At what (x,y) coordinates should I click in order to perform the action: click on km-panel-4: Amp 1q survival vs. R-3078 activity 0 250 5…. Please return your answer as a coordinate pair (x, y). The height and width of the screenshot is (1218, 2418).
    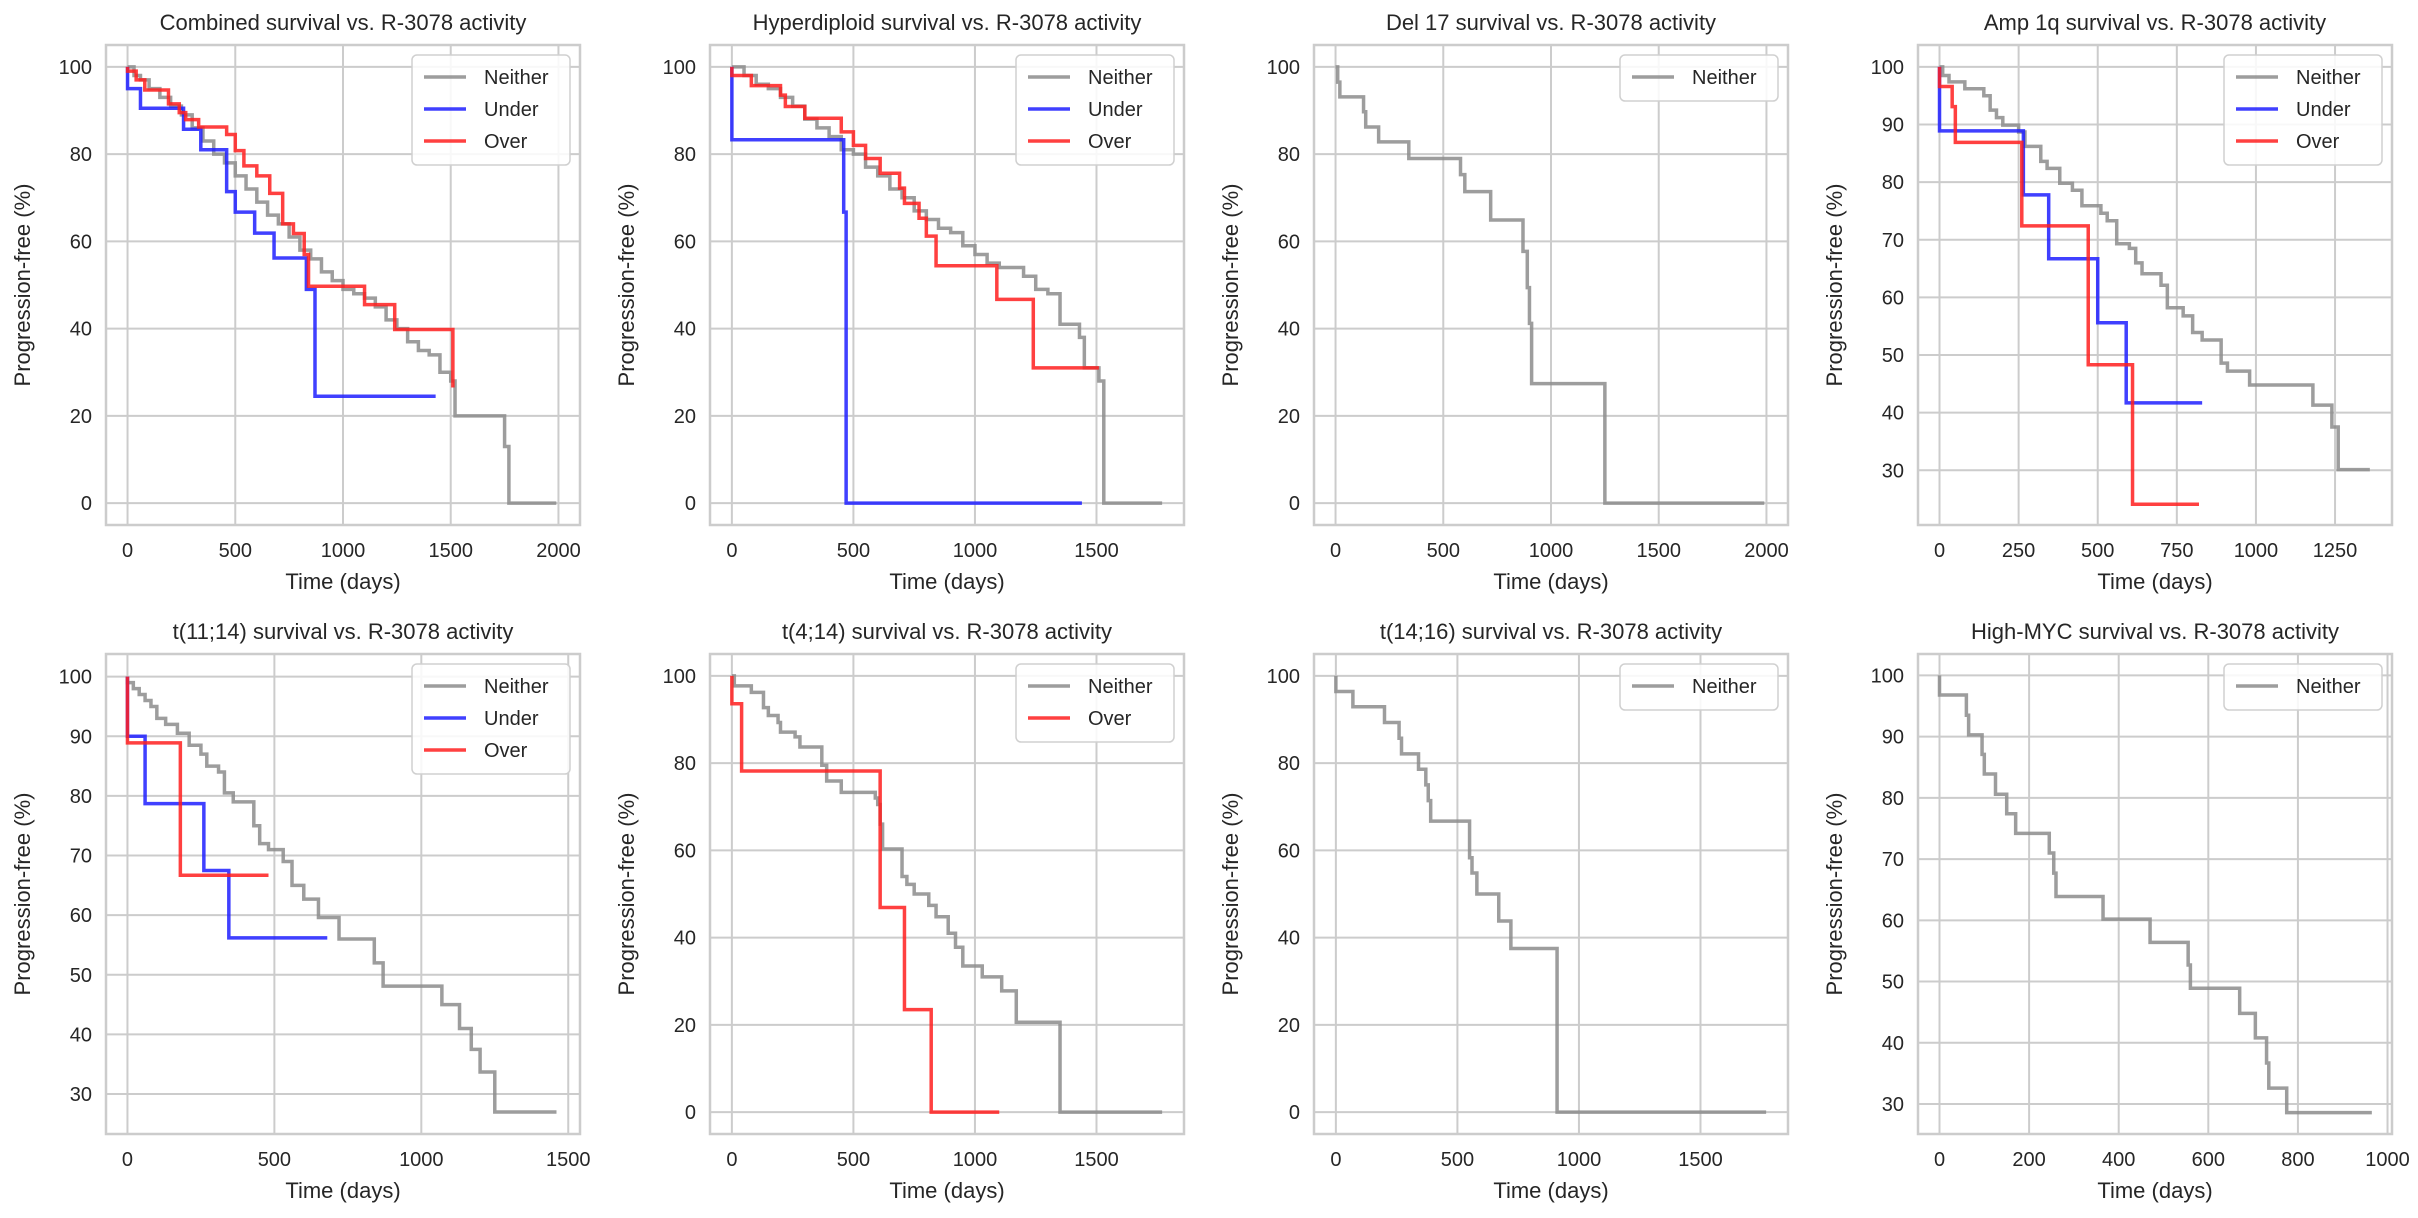
    Looking at the image, I should click on (2108, 302).